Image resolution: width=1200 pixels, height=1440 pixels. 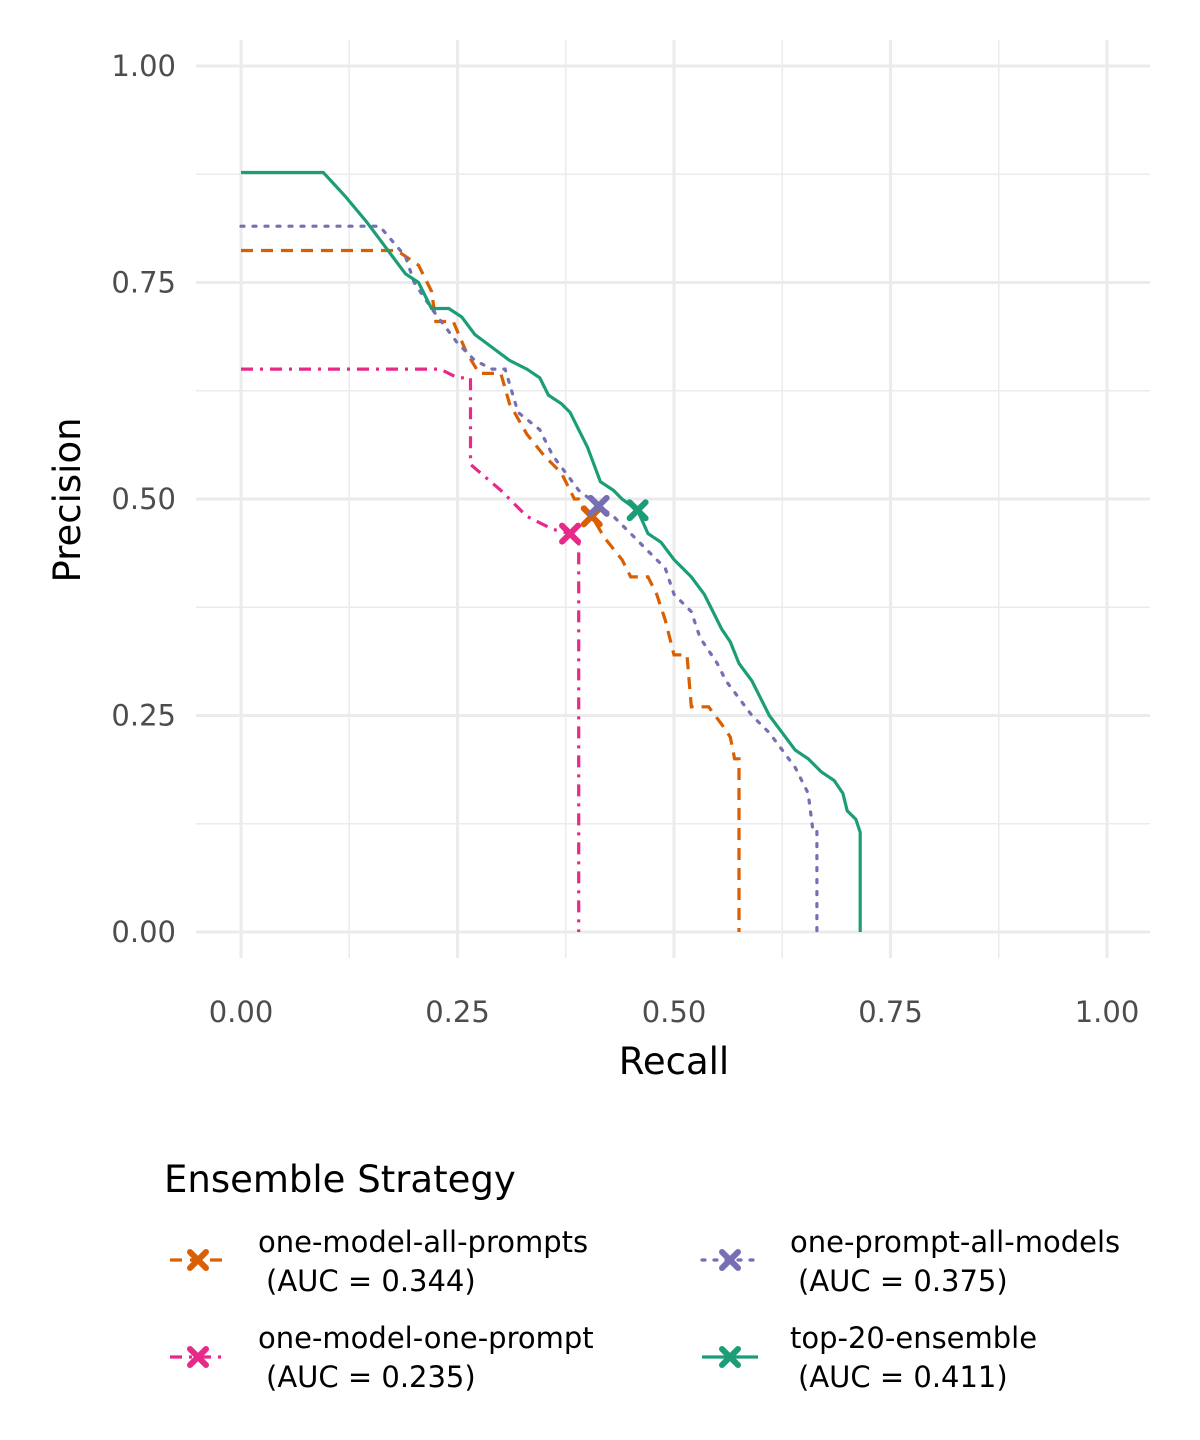 What do you see at coordinates (570, 533) in the screenshot?
I see `series-marker-one-model-one-prompt` at bounding box center [570, 533].